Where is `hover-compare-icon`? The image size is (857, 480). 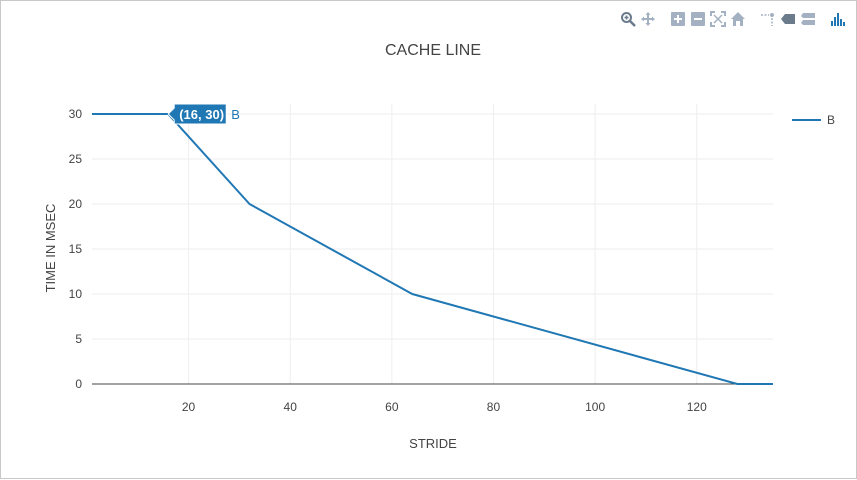 hover-compare-icon is located at coordinates (808, 19).